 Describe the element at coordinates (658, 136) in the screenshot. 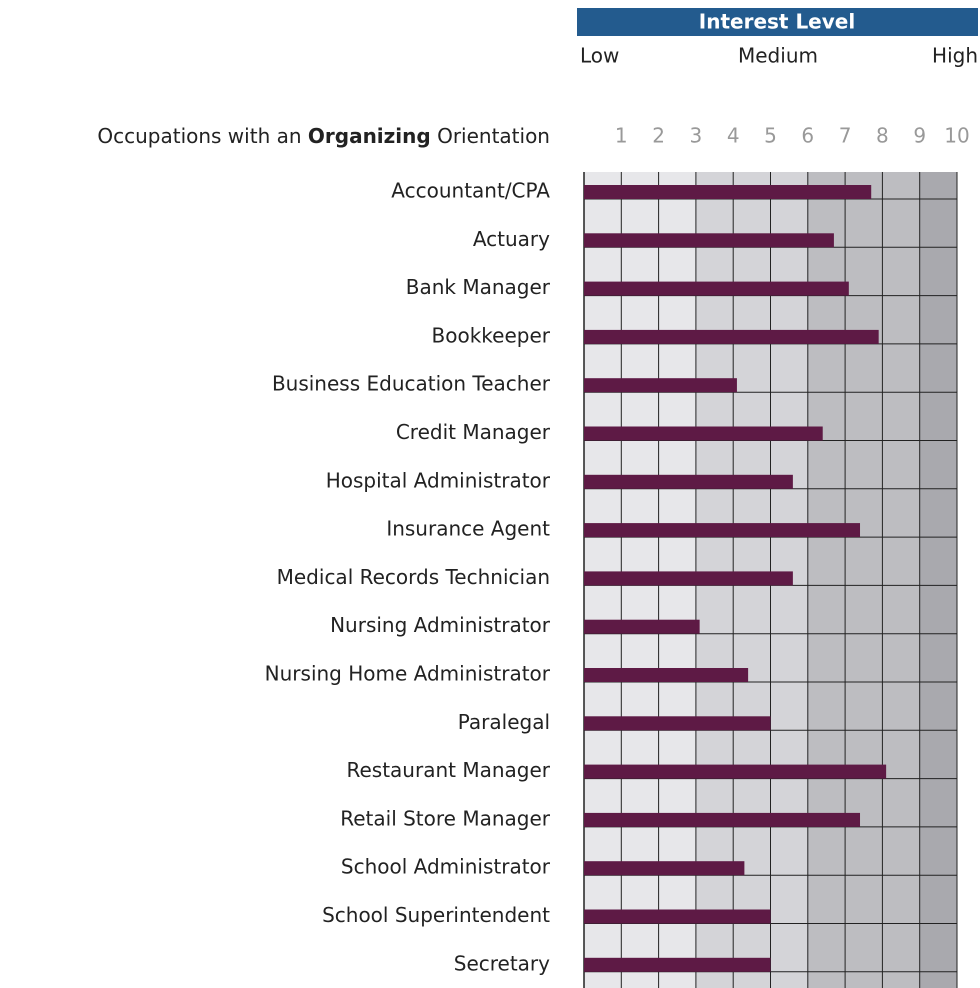

I see `x-tick-label: 2` at that location.